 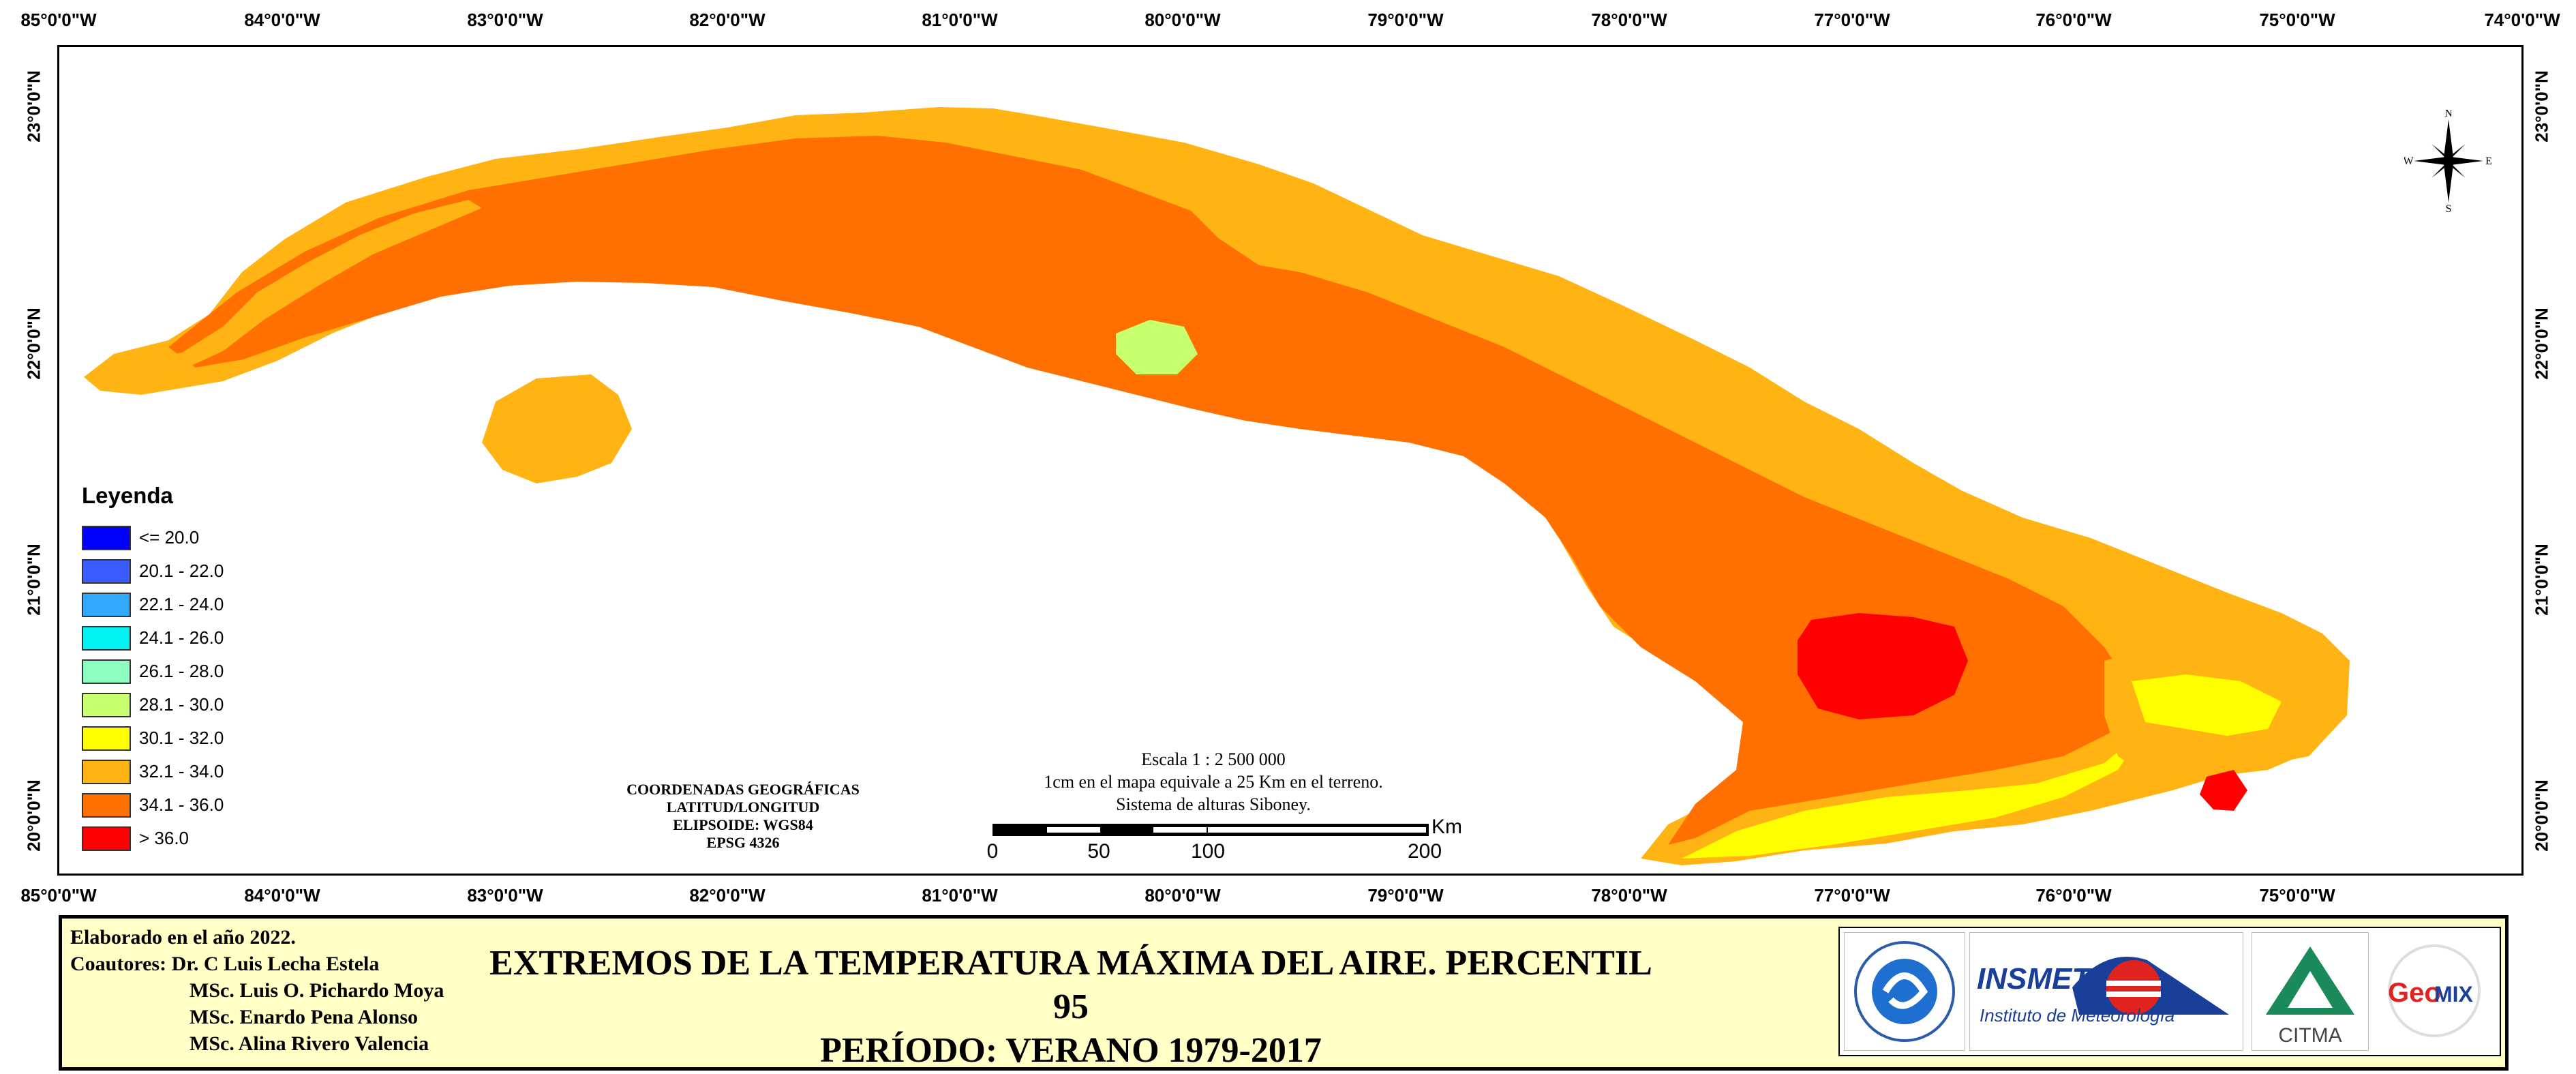 I want to click on region-32-34-center, so click(x=1242, y=214).